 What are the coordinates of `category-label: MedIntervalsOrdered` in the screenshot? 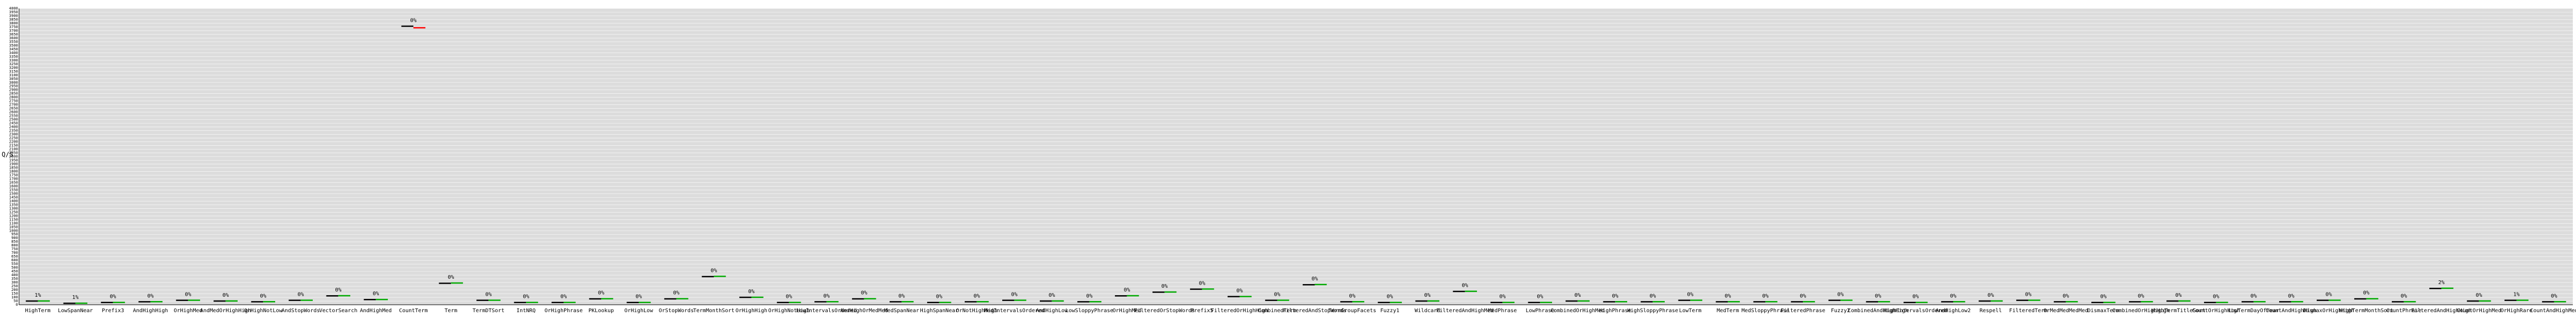 It's located at (1014, 311).